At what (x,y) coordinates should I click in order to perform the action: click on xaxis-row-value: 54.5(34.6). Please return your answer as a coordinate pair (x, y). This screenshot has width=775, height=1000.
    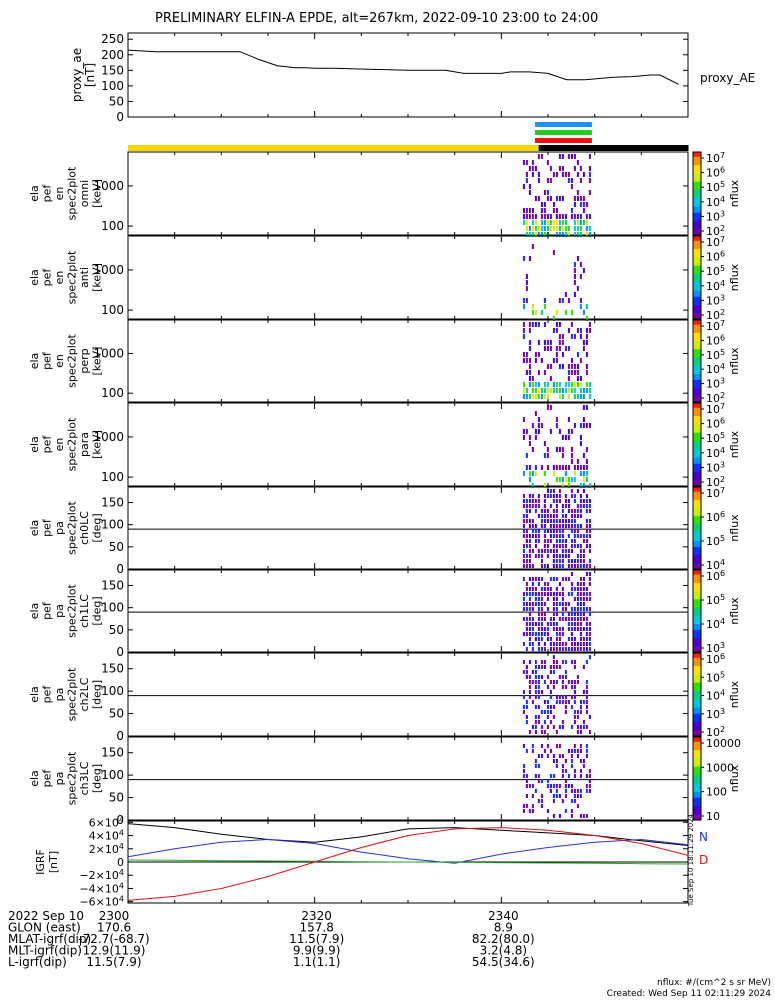
    Looking at the image, I should click on (503, 962).